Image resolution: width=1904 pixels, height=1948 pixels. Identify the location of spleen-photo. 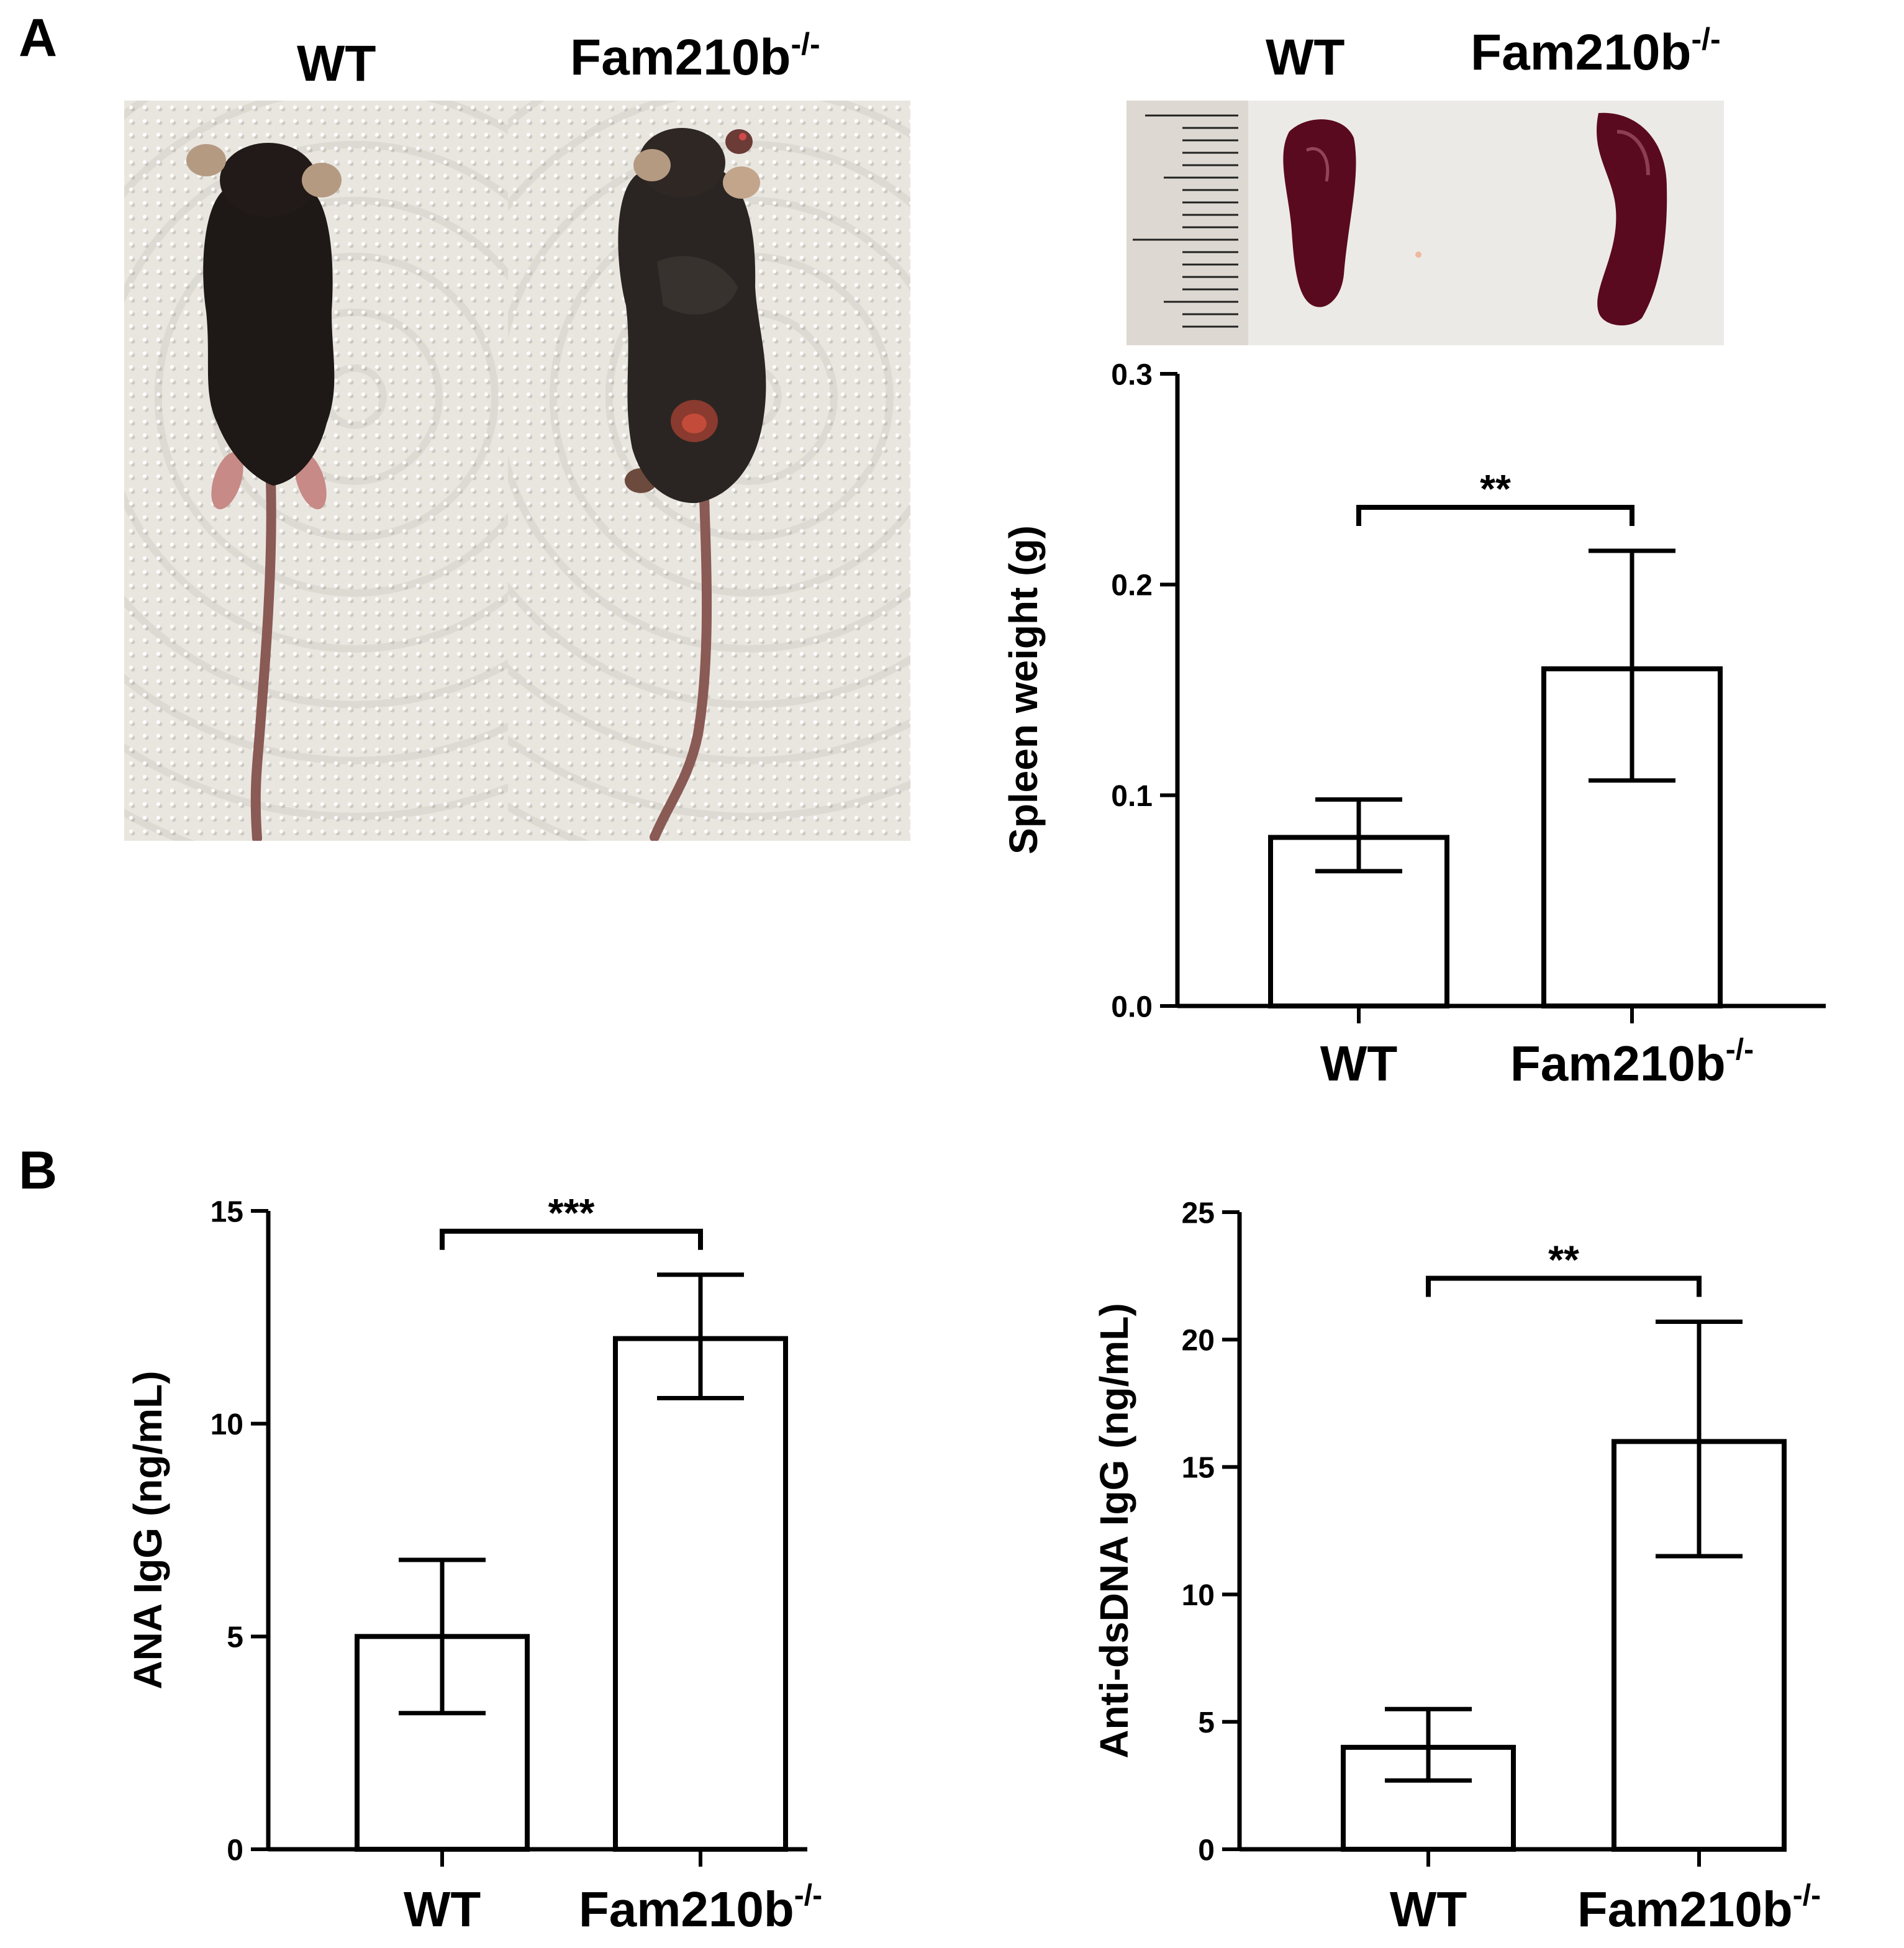
(1425, 223).